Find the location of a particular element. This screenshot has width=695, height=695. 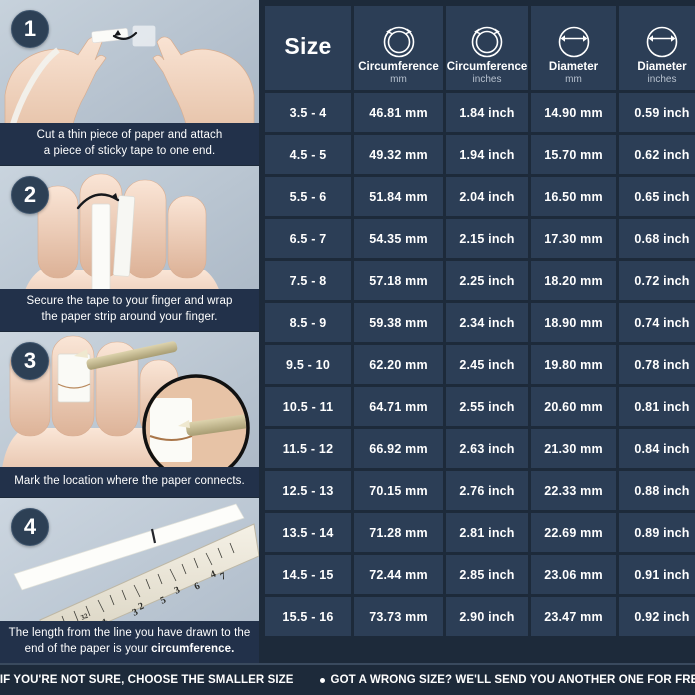

header-diameter-mm-label: Diameter is located at coordinates (573, 66).